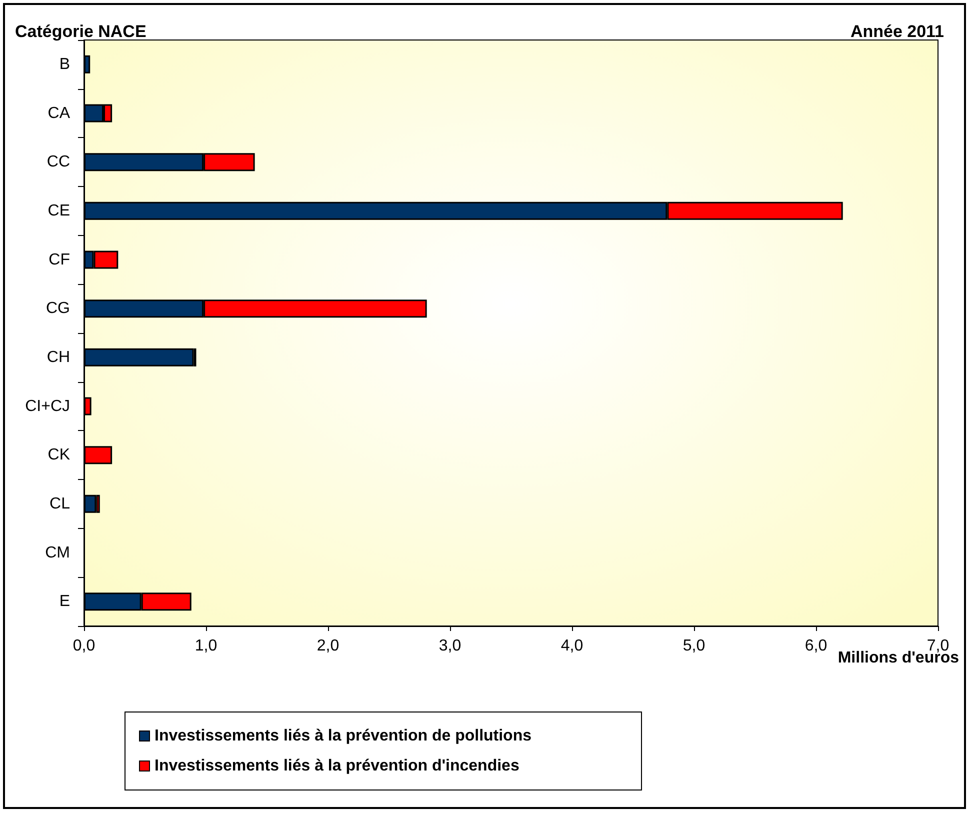  I want to click on y-tick-label: CH, so click(58, 357).